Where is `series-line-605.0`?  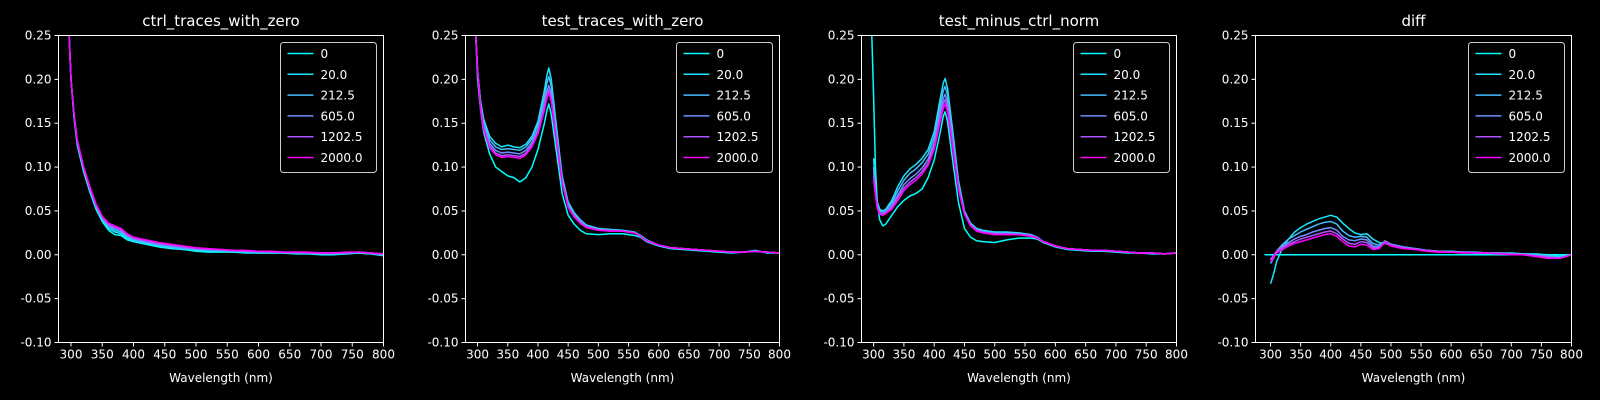 series-line-605.0 is located at coordinates (1420, 243).